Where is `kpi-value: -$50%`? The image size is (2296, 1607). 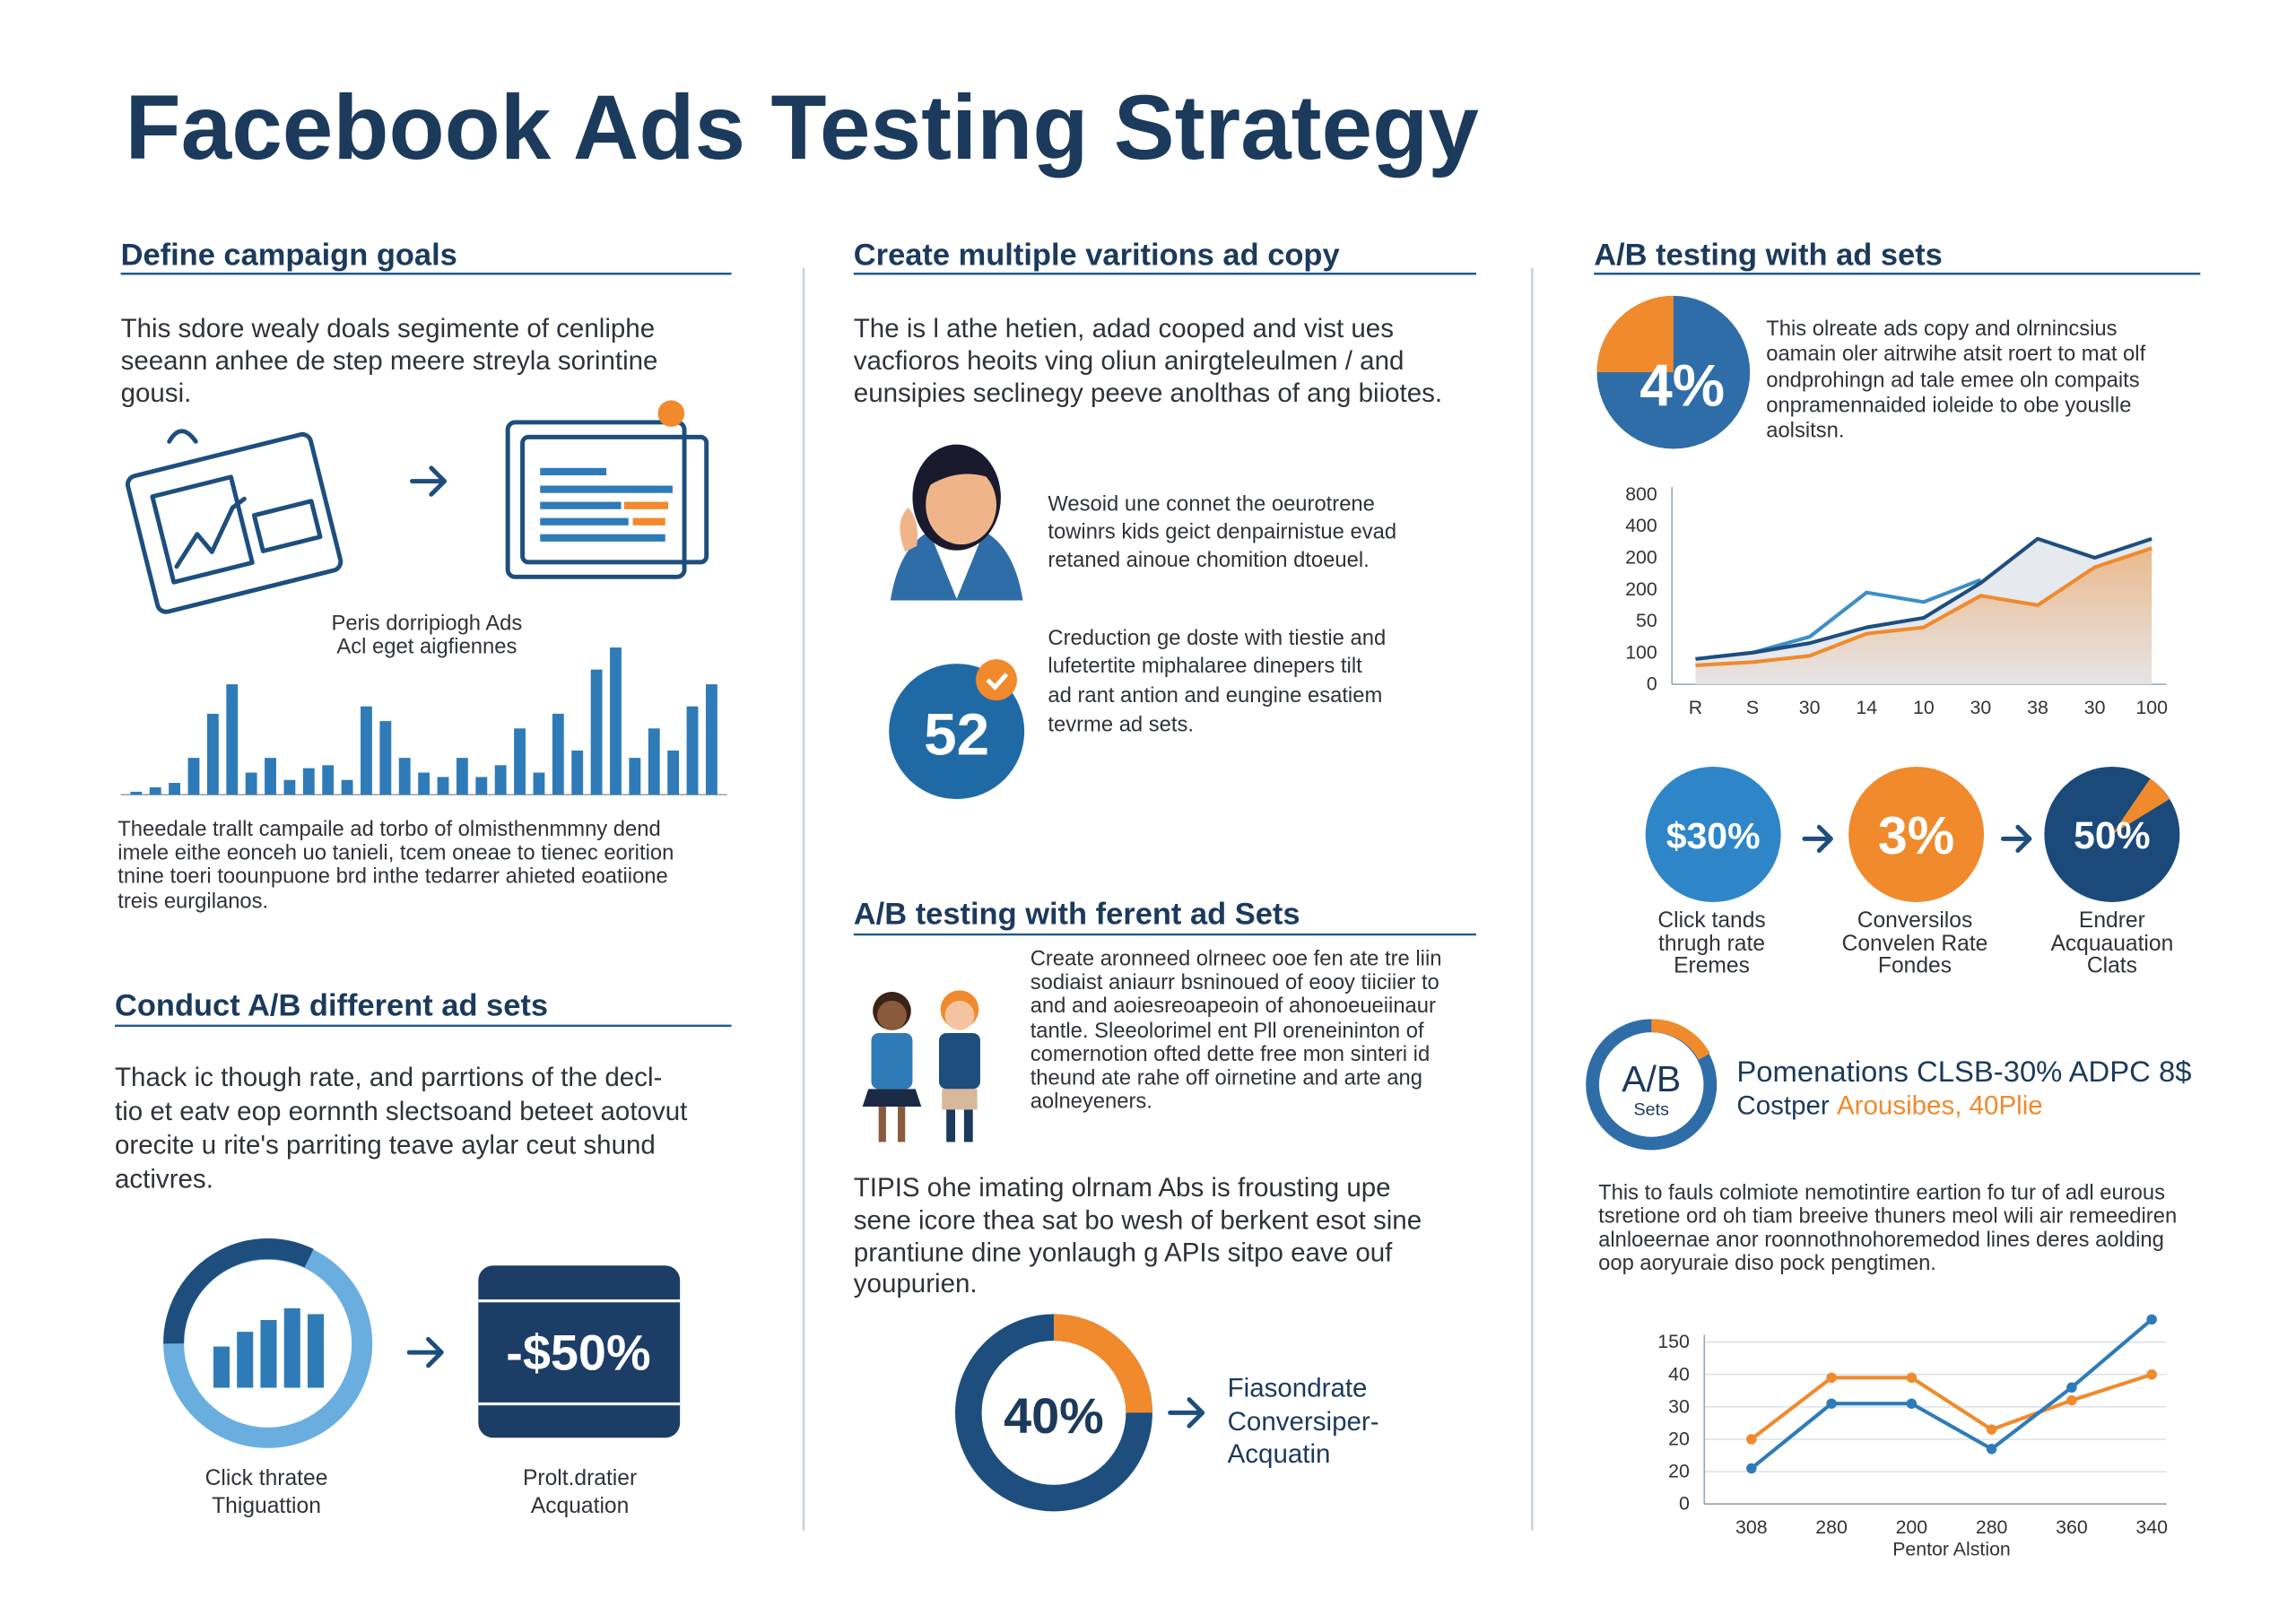 kpi-value: -$50% is located at coordinates (578, 1353).